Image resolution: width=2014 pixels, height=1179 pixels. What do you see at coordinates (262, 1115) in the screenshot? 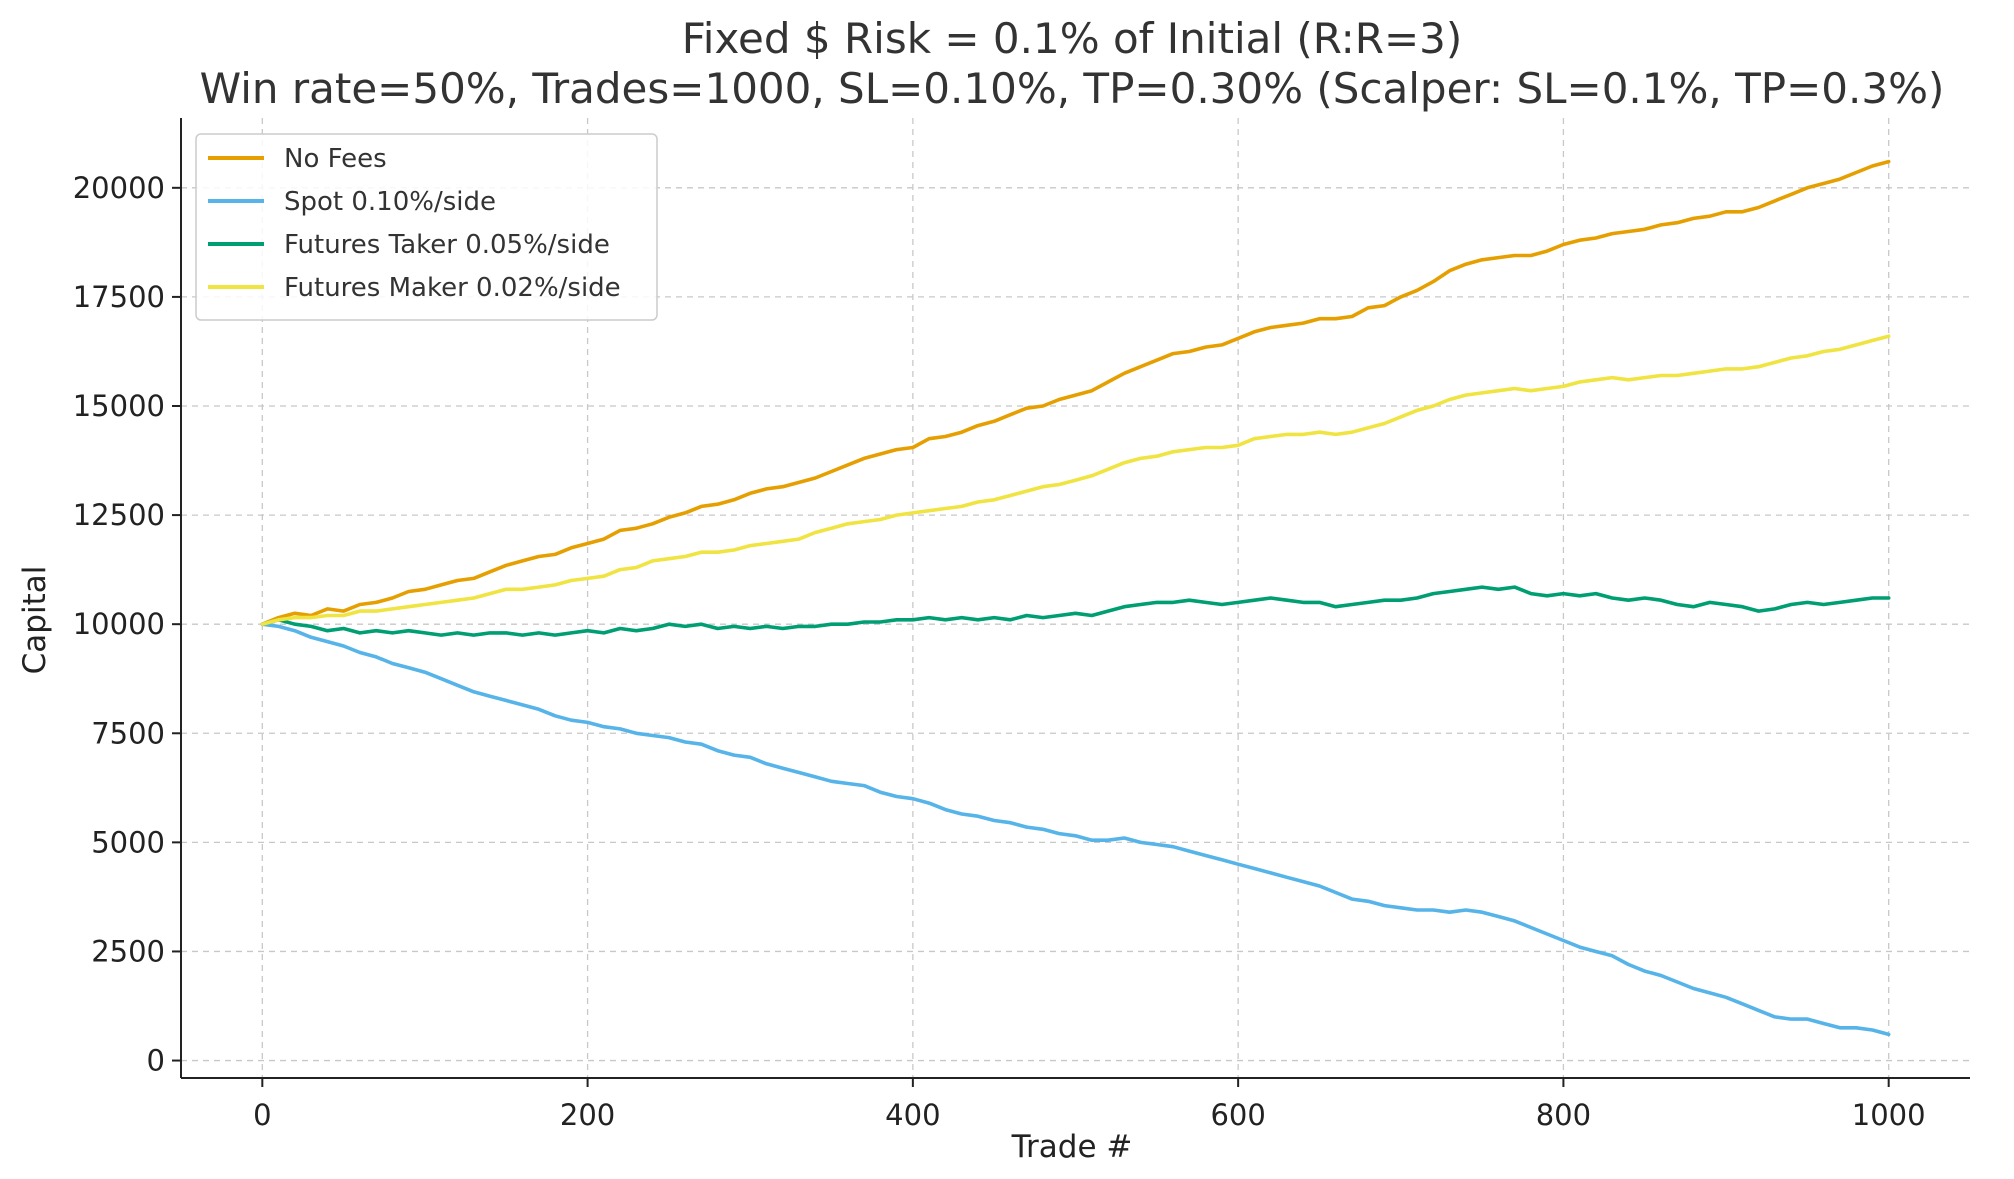
I see `x-tick-label: 0` at bounding box center [262, 1115].